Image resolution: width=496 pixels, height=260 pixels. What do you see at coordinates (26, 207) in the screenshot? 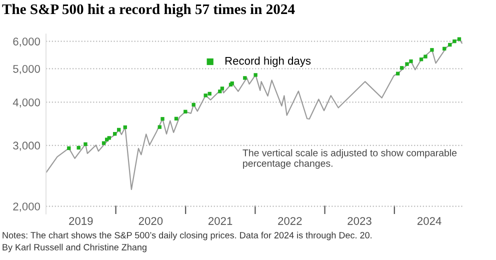
I see `y-tick-label: 2,000` at bounding box center [26, 207].